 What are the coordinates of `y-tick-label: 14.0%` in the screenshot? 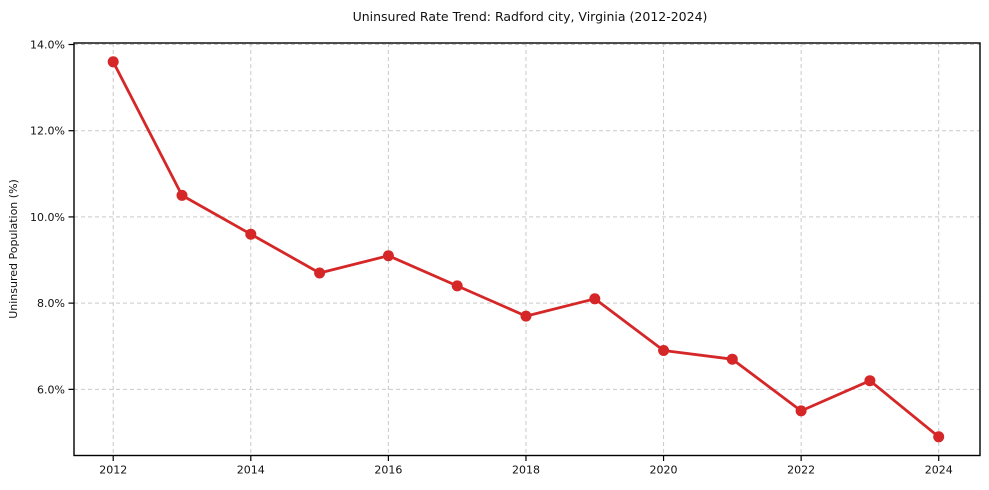 It's located at (47, 45).